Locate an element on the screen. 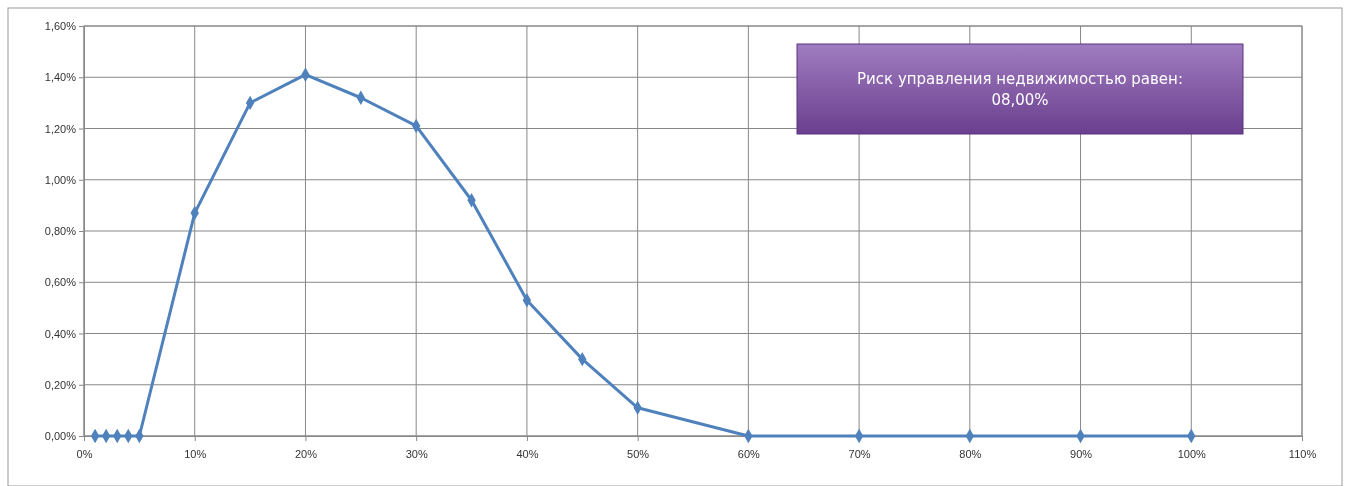 The image size is (1346, 486). x-tick-label: 30% is located at coordinates (416, 454).